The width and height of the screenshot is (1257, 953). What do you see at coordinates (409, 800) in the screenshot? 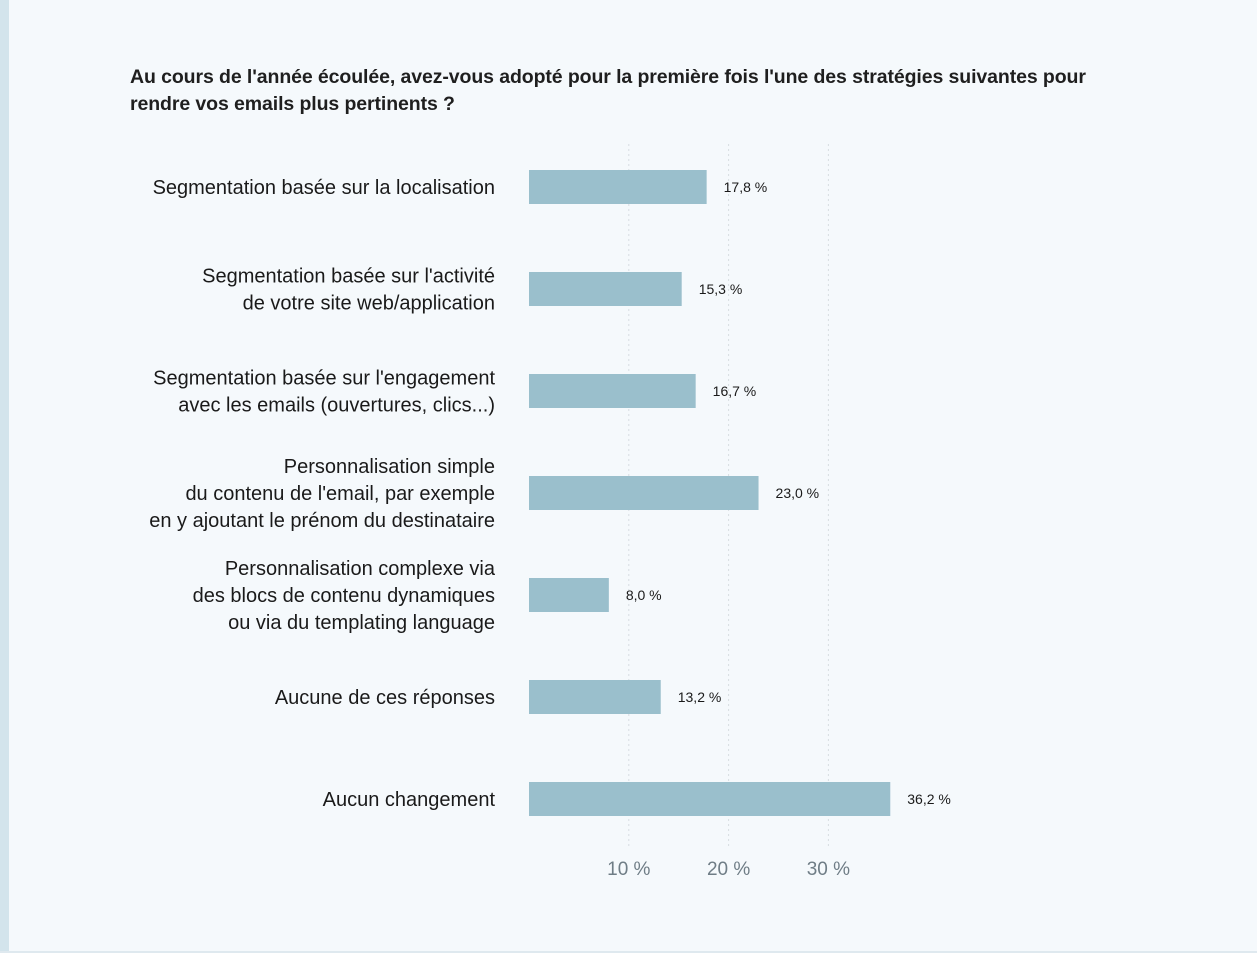
I see `category-label: Aucun changement` at bounding box center [409, 800].